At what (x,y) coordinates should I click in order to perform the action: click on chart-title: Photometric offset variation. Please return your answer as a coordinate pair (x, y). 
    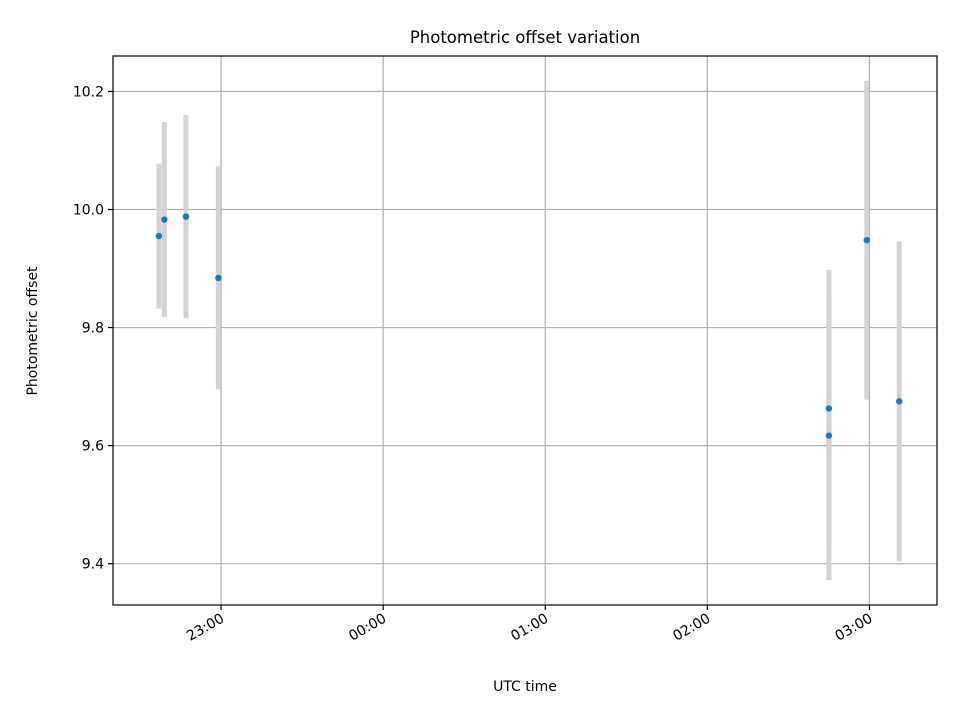
    Looking at the image, I should click on (525, 37).